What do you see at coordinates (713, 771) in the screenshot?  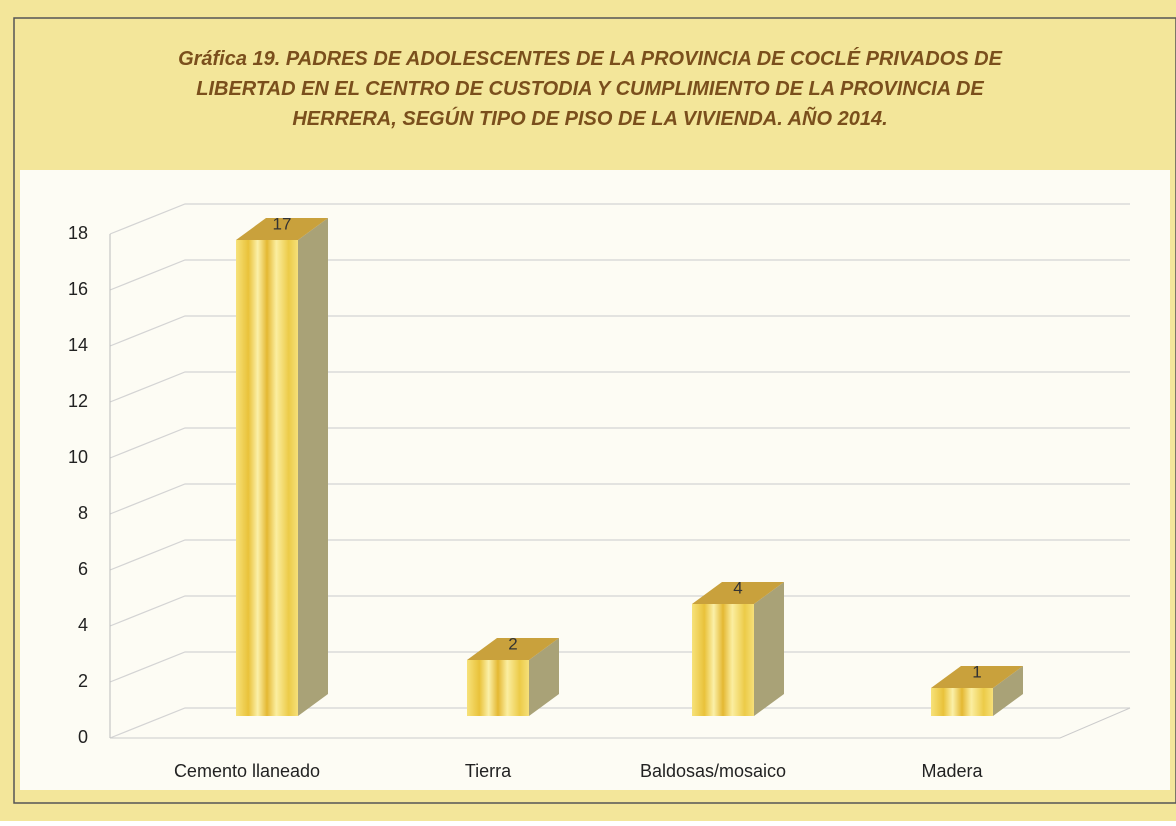 I see `x-tick-label: Baldosas/mosaico` at bounding box center [713, 771].